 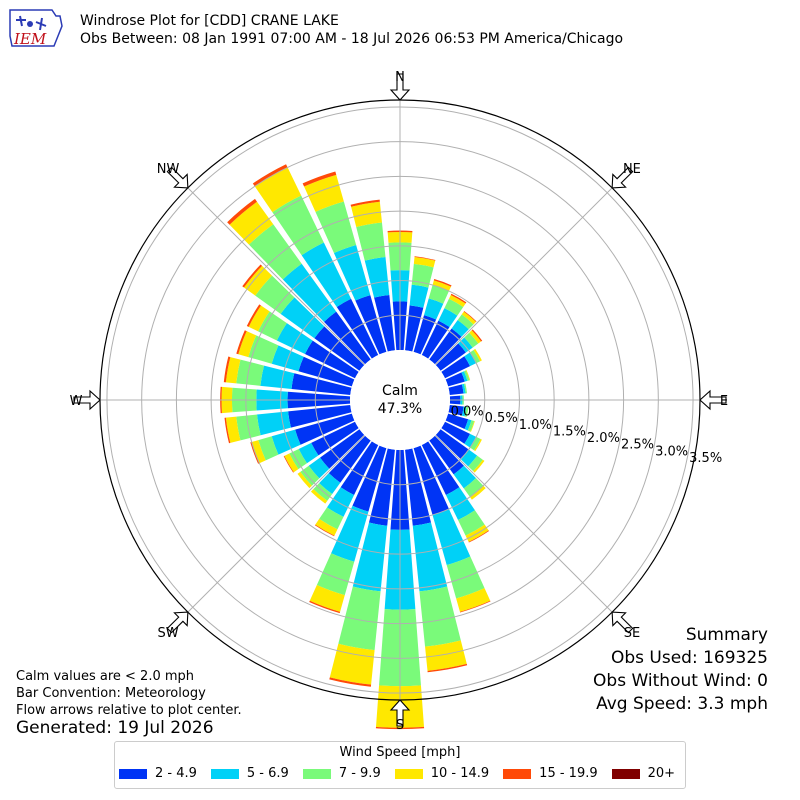 I want to click on generated-date: Generated: 19 Jul 2026, so click(x=115, y=728).